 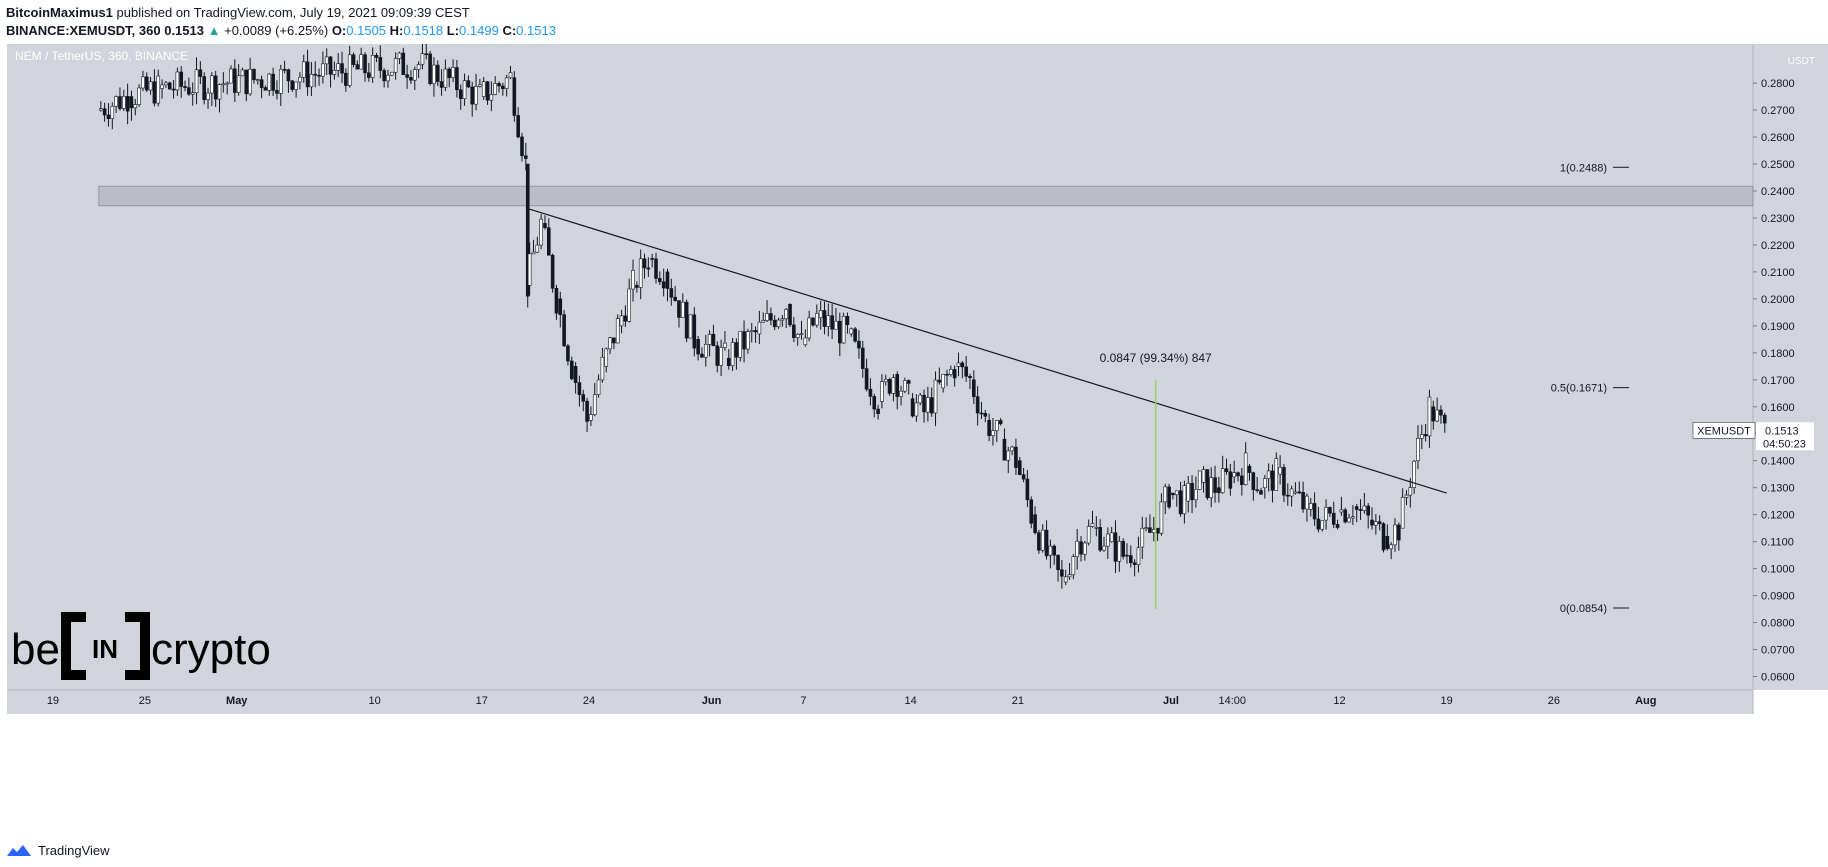 What do you see at coordinates (1579, 389) in the screenshot?
I see `fib-level-label: 0.5(0.1671)` at bounding box center [1579, 389].